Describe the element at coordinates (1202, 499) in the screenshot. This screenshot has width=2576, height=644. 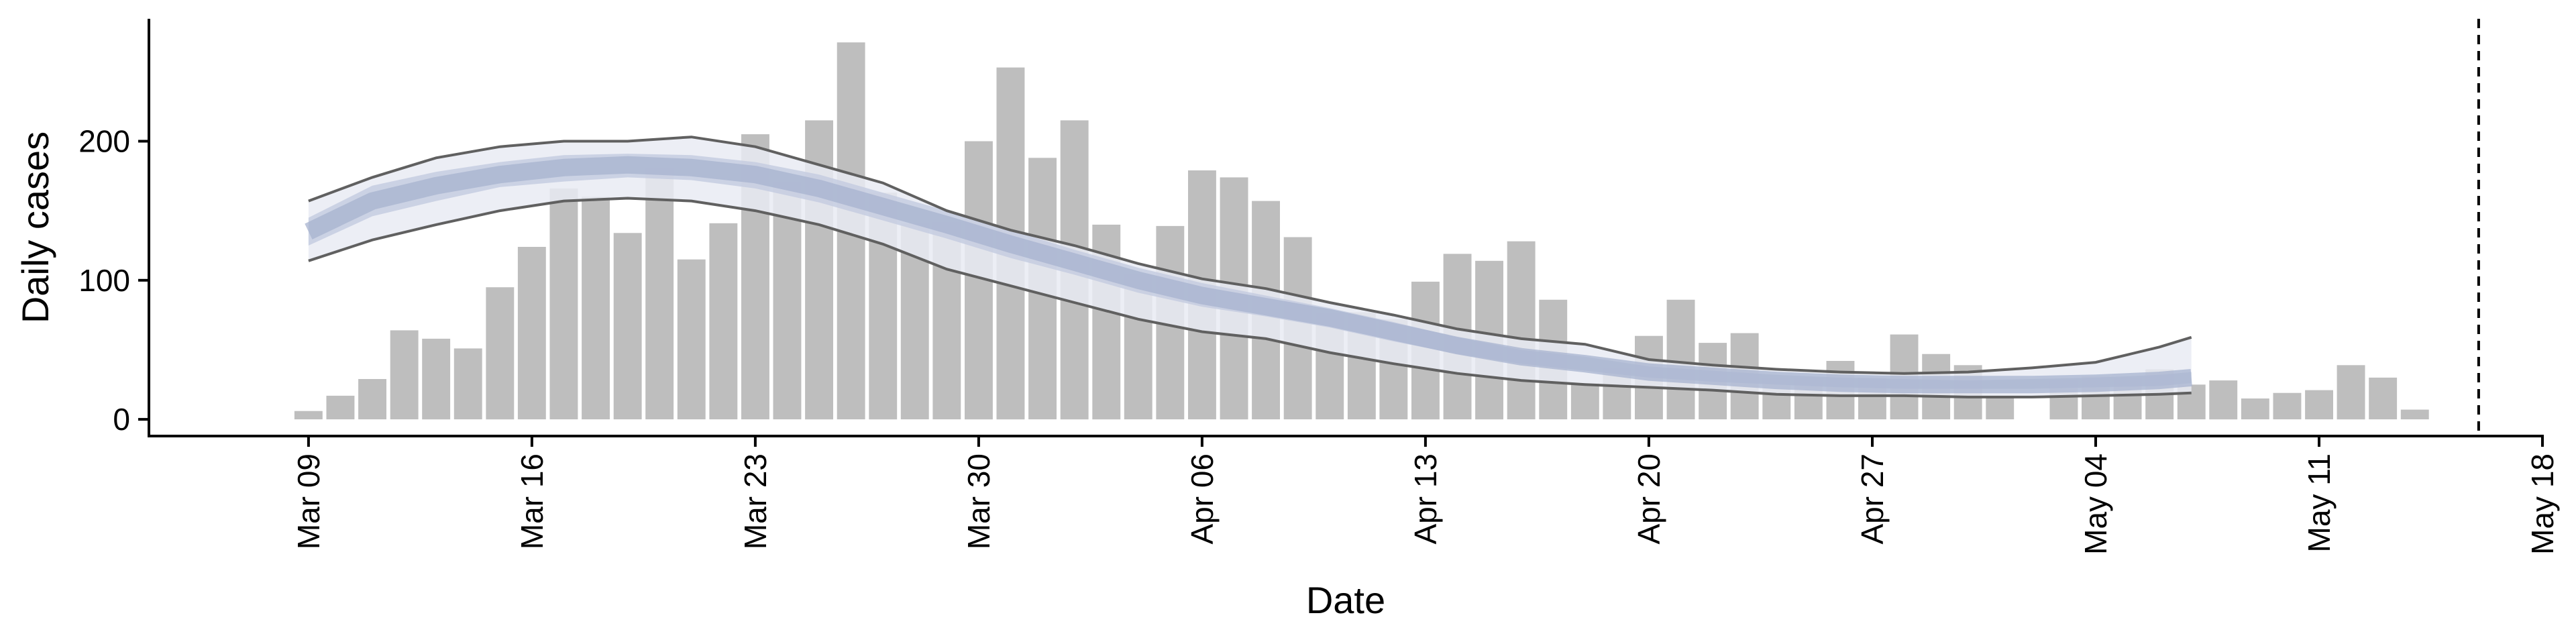
I see `x-tick-label-2020-04-06: Apr 06` at that location.